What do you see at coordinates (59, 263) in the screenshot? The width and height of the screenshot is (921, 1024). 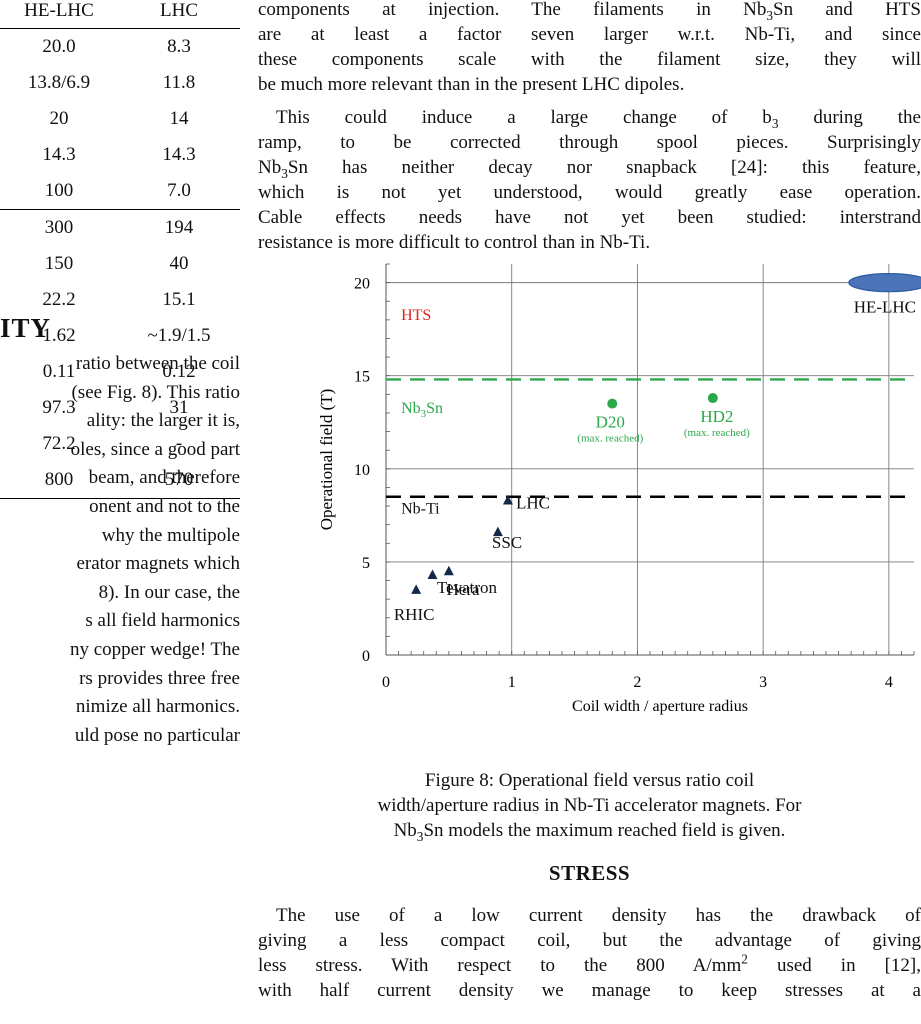 I see `table-cell: 150` at bounding box center [59, 263].